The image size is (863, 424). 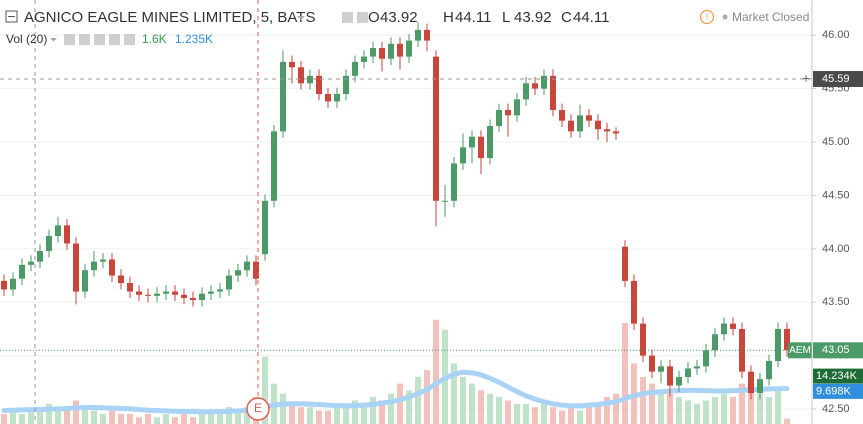 I want to click on volume-readout: 1.6K, so click(x=154, y=39).